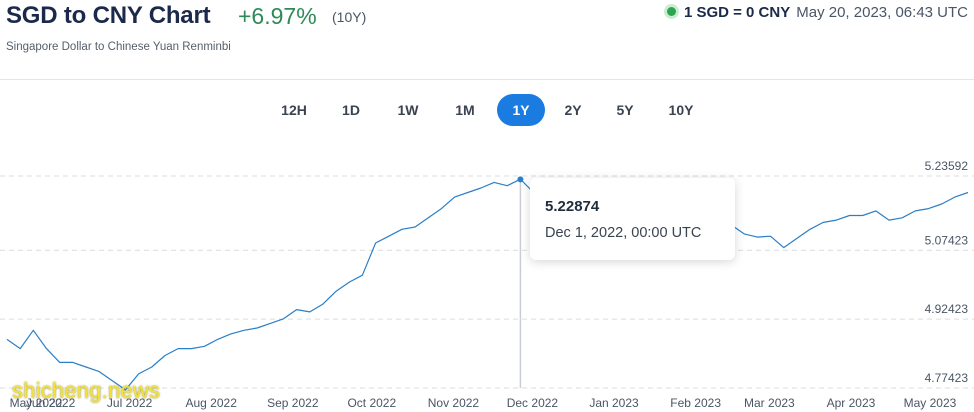 Image resolution: width=974 pixels, height=412 pixels. I want to click on change-period: (10Y), so click(349, 17).